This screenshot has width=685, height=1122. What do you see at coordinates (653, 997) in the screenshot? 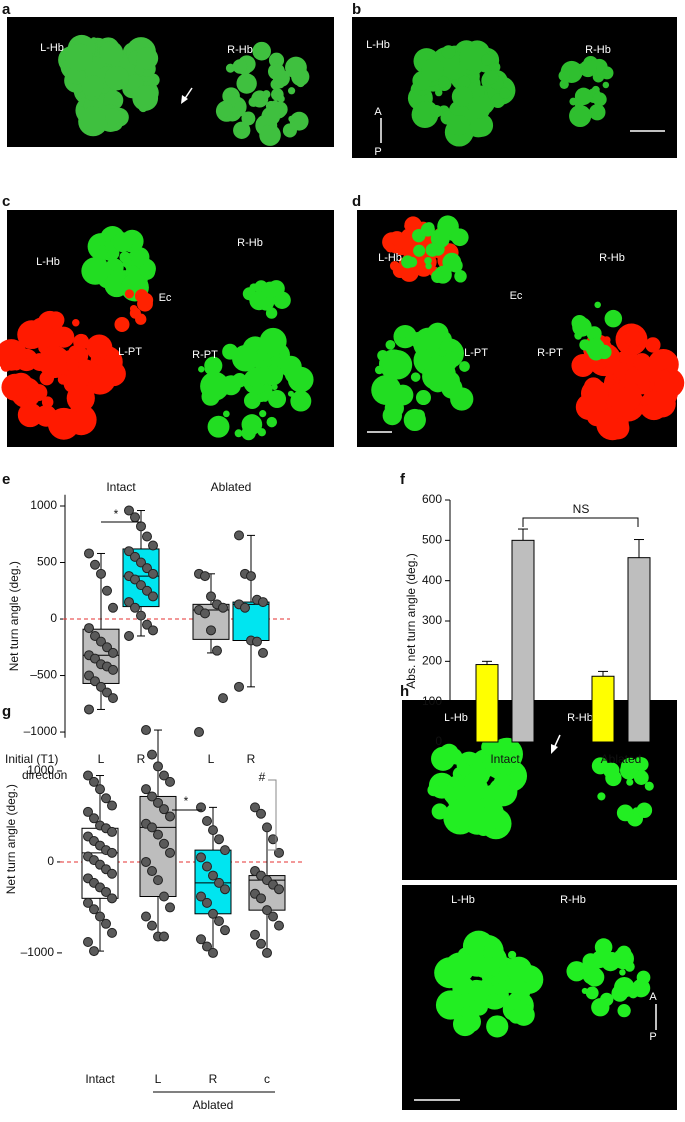
I see `image-label: A` at bounding box center [653, 997].